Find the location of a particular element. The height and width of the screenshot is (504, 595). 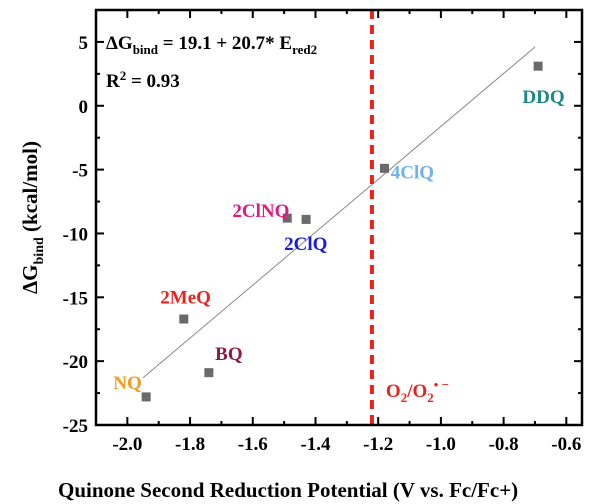

compound-label: BQ is located at coordinates (228, 354).